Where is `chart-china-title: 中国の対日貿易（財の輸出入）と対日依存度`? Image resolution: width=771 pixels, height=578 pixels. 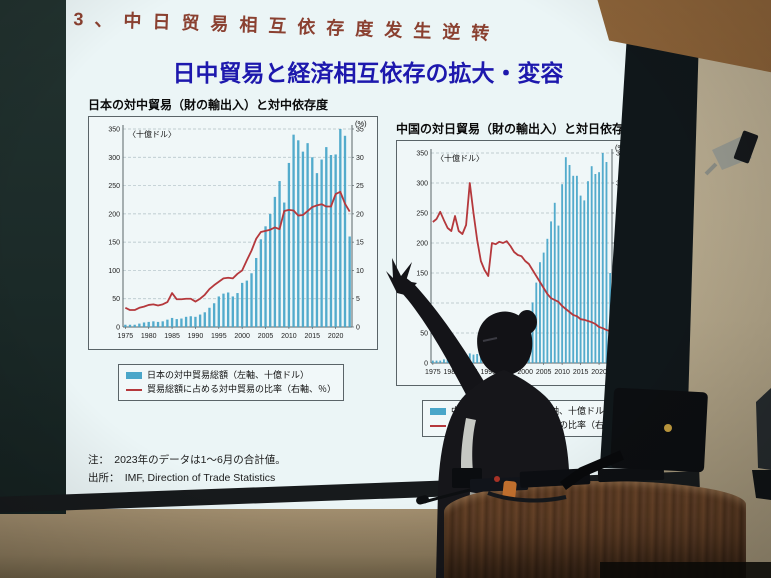
chart-china-title: 中国の対日貿易（財の輸出入）と対日依存度 is located at coordinates (516, 129).